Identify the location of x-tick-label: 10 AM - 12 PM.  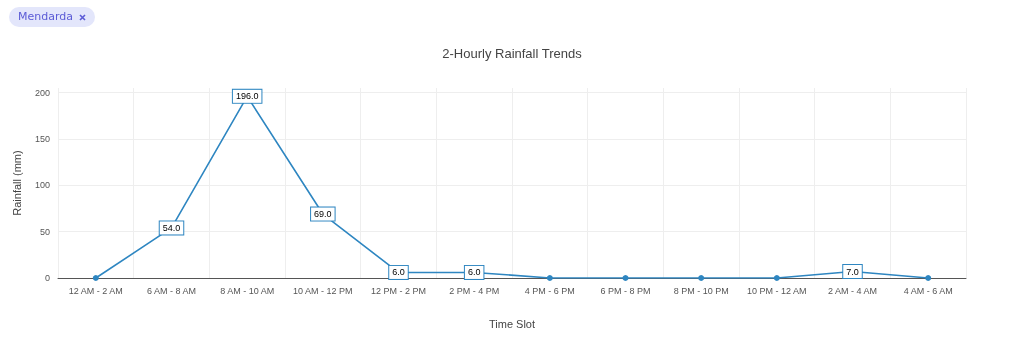
(323, 290).